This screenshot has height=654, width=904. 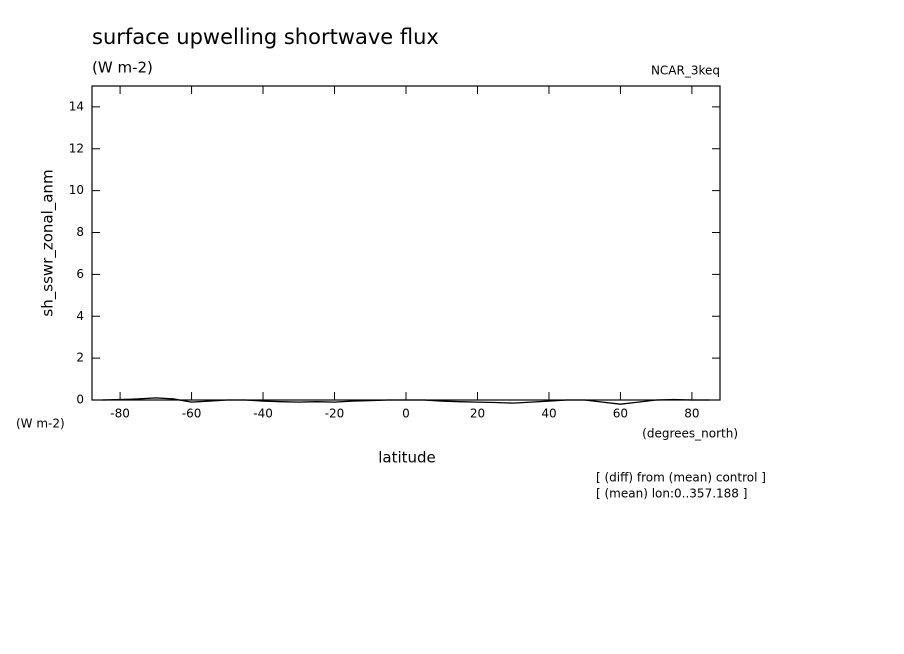 I want to click on y-tick-label: 12, so click(x=76, y=148).